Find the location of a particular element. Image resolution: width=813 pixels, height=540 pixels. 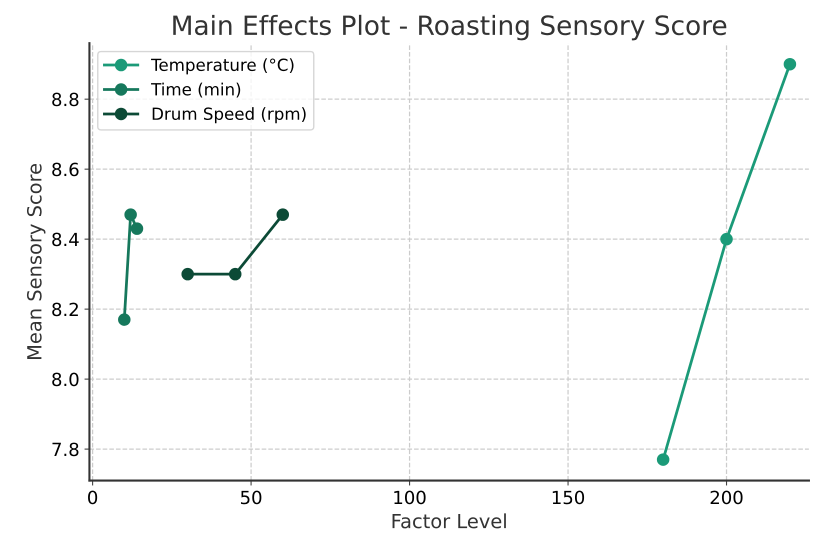

x-tick-label: 100 is located at coordinates (410, 497).